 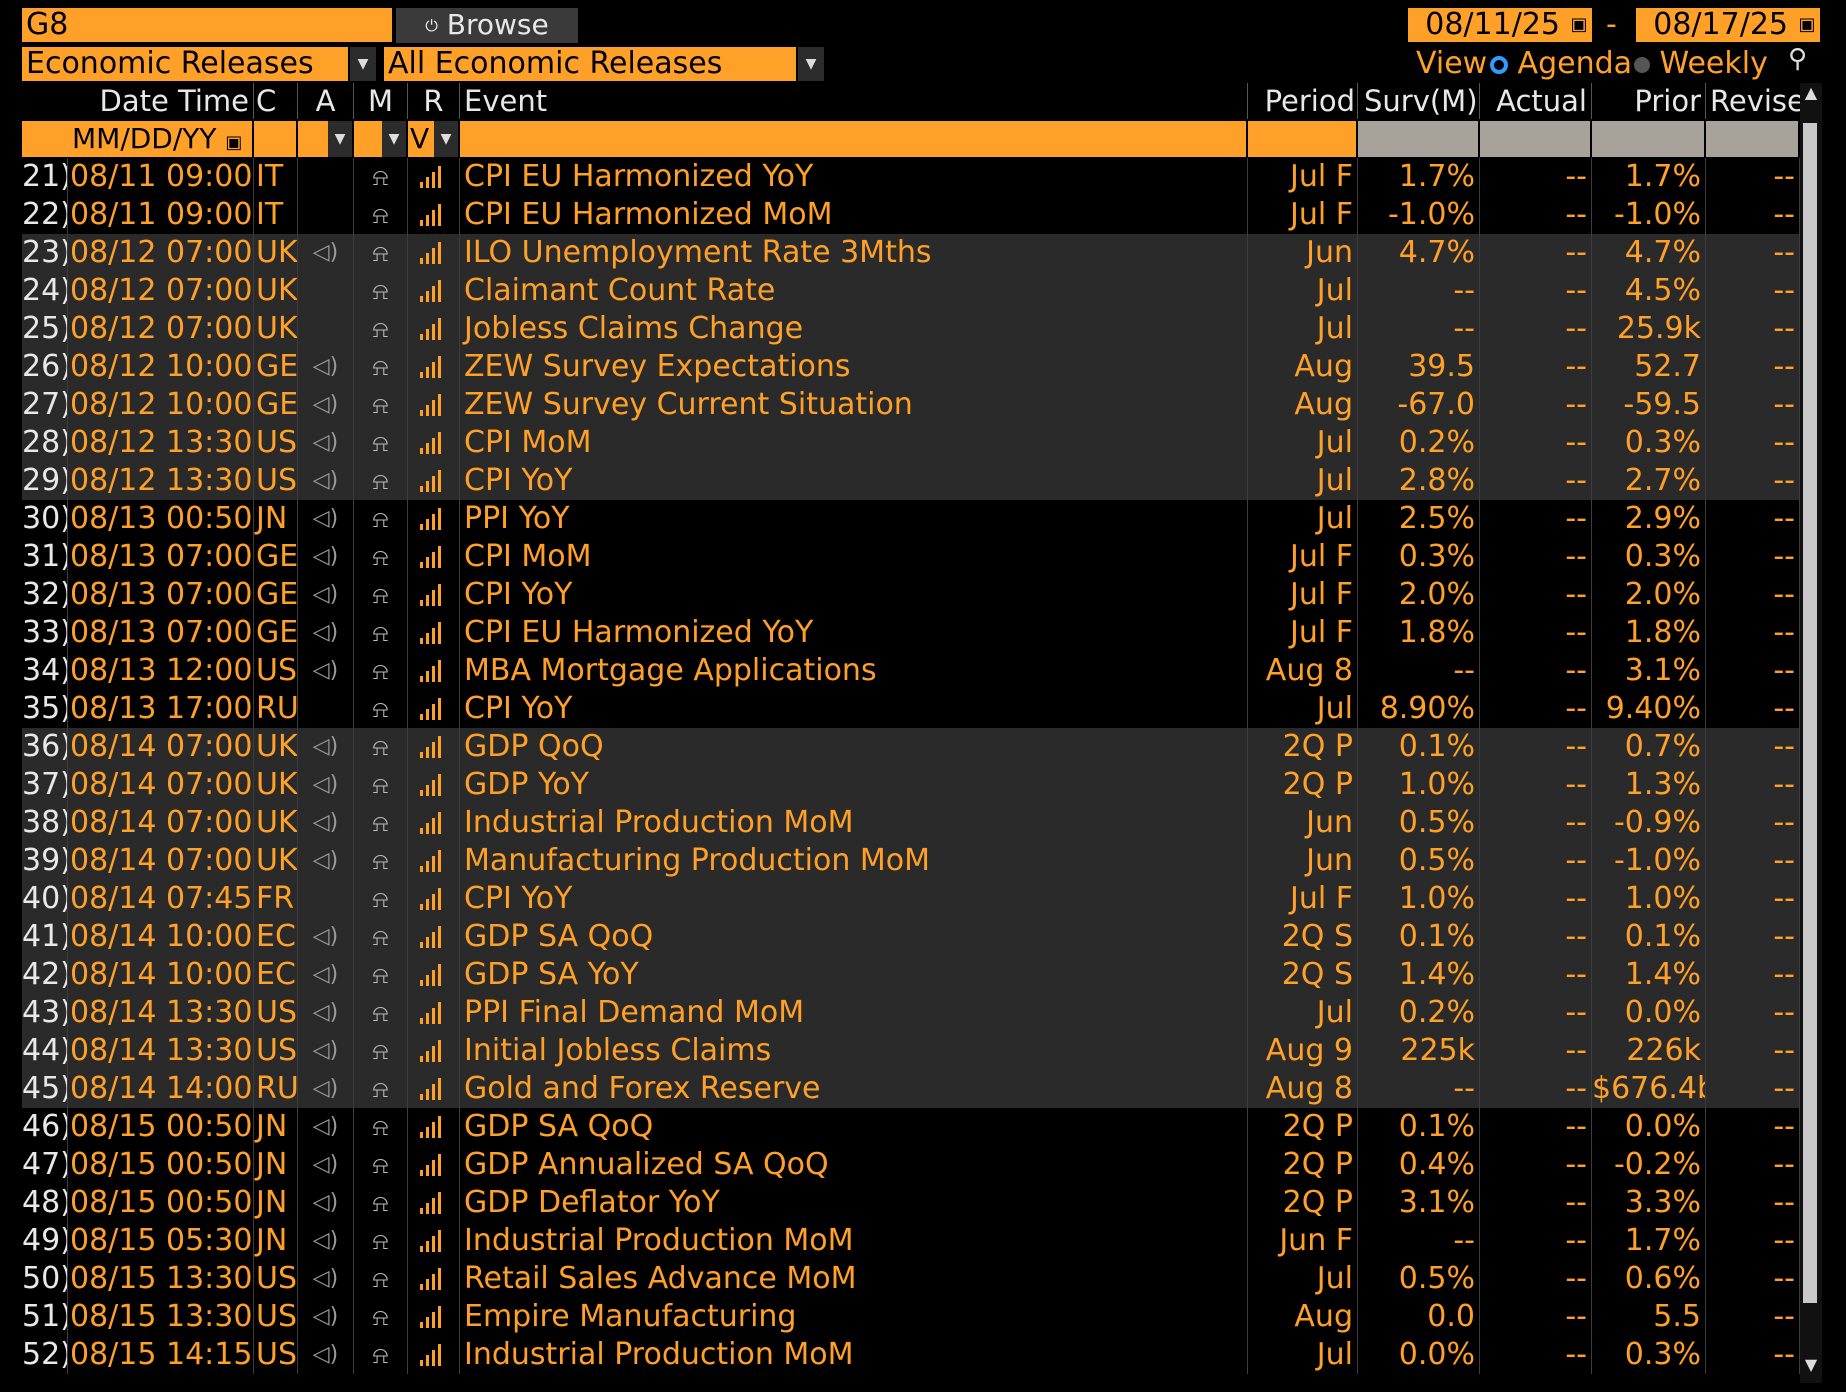 I want to click on header-revised: Revised, so click(x=1767, y=101).